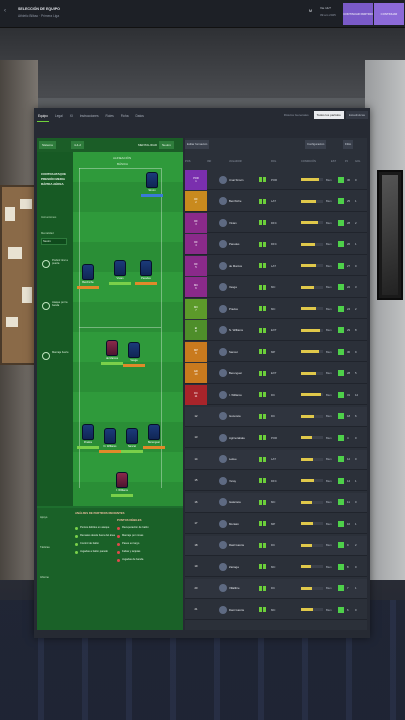 The image size is (405, 720). I want to click on column-header: ROL, so click(274, 161).